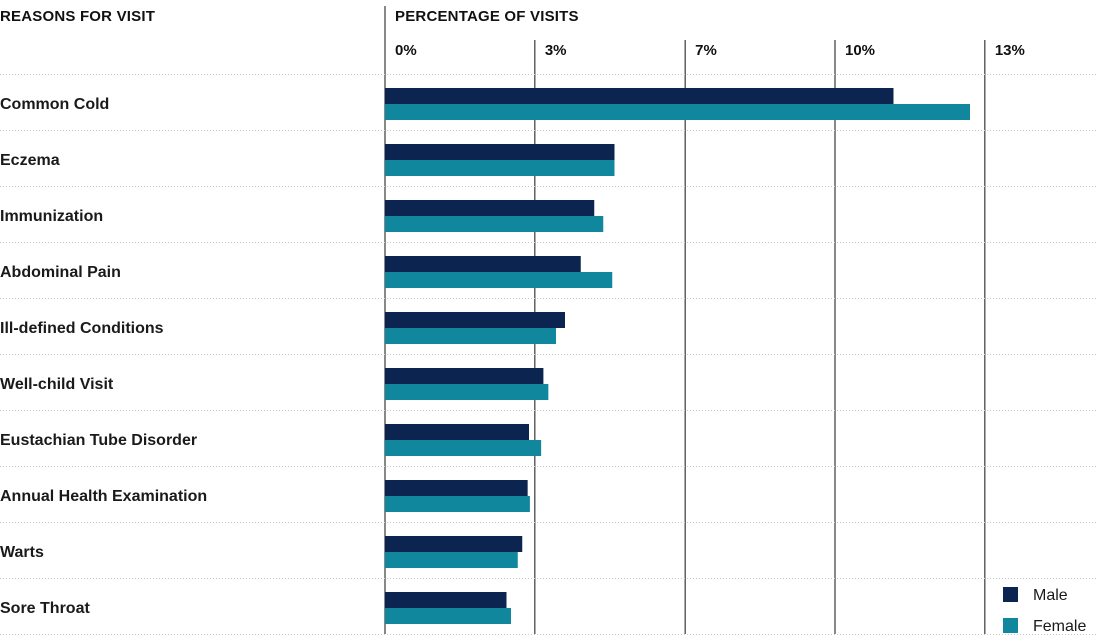 This screenshot has width=1096, height=638. What do you see at coordinates (103, 496) in the screenshot?
I see `category-label: Annual Health Examination` at bounding box center [103, 496].